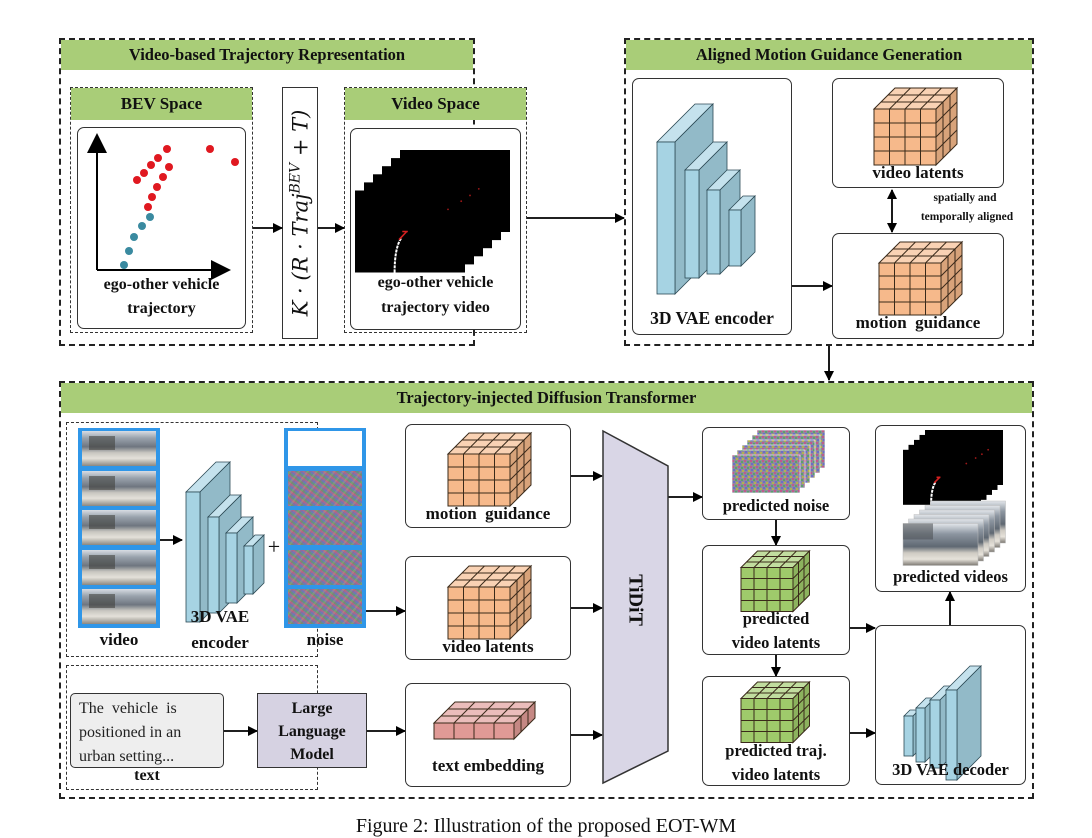 Image resolution: width=1092 pixels, height=838 pixels. What do you see at coordinates (220, 642) in the screenshot?
I see `tidit-encoder-label-line2: encoder` at bounding box center [220, 642].